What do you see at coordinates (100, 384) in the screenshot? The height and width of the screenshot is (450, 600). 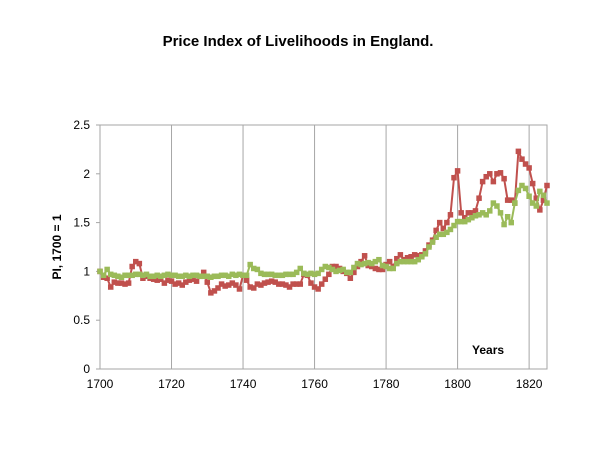 I see `x-tick-label: 1700` at bounding box center [100, 384].